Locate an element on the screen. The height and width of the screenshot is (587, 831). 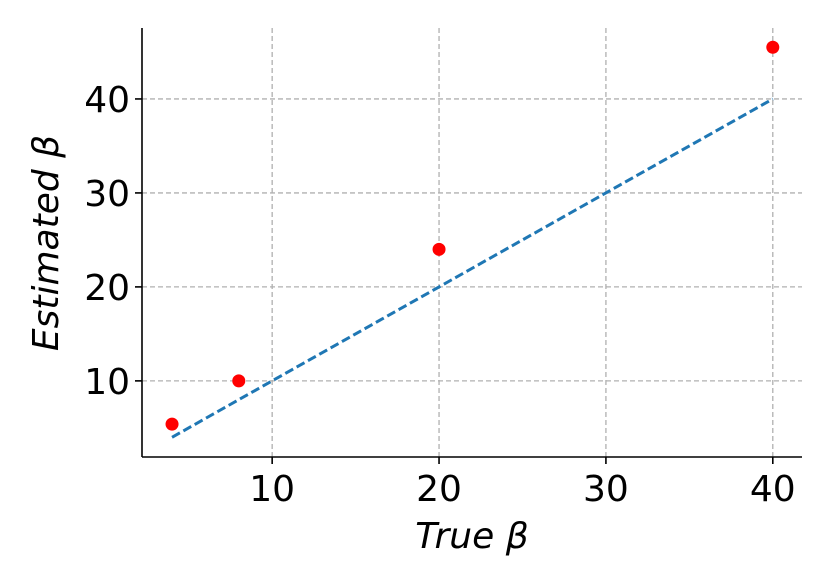
x-tick-label: 40 is located at coordinates (773, 489).